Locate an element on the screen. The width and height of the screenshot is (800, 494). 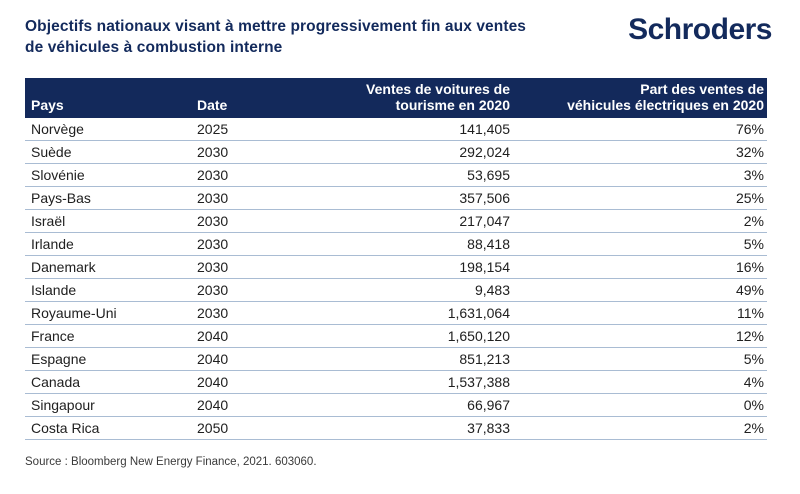
table-row: Islande 2030 9,483 49% is located at coordinates (396, 290).